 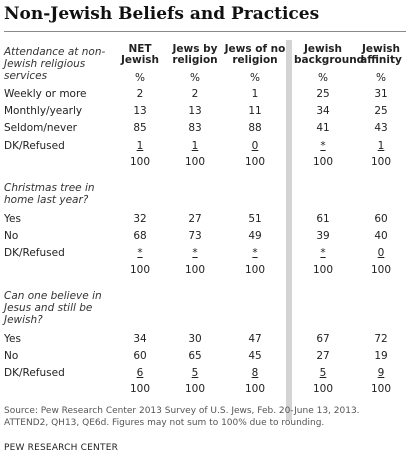 I want to click on table-cell: 45, so click(x=255, y=356).